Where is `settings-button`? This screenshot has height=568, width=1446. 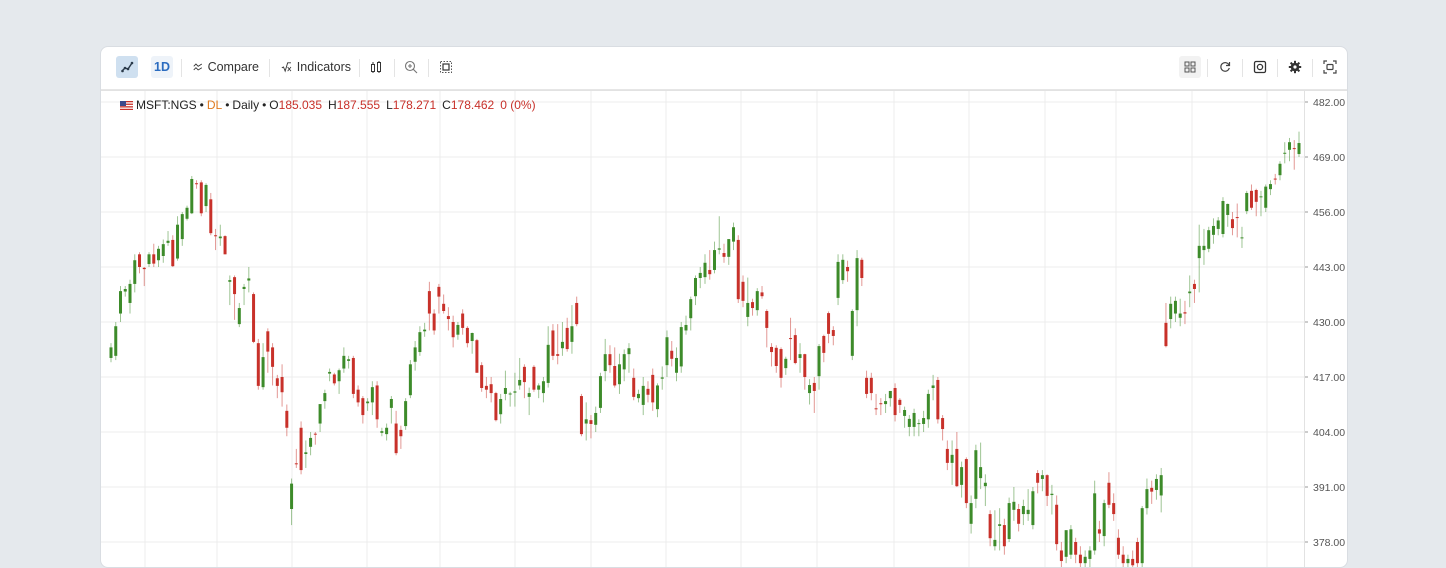 settings-button is located at coordinates (1295, 67).